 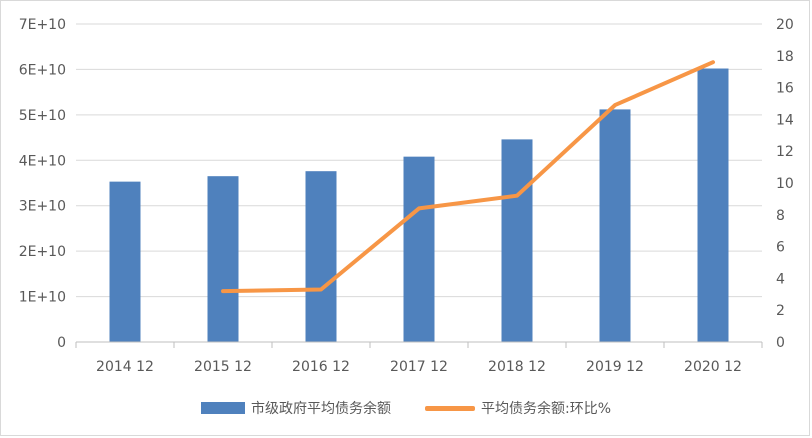 What do you see at coordinates (42, 207) in the screenshot?
I see `left-axis-tick-label: 3E+10` at bounding box center [42, 207].